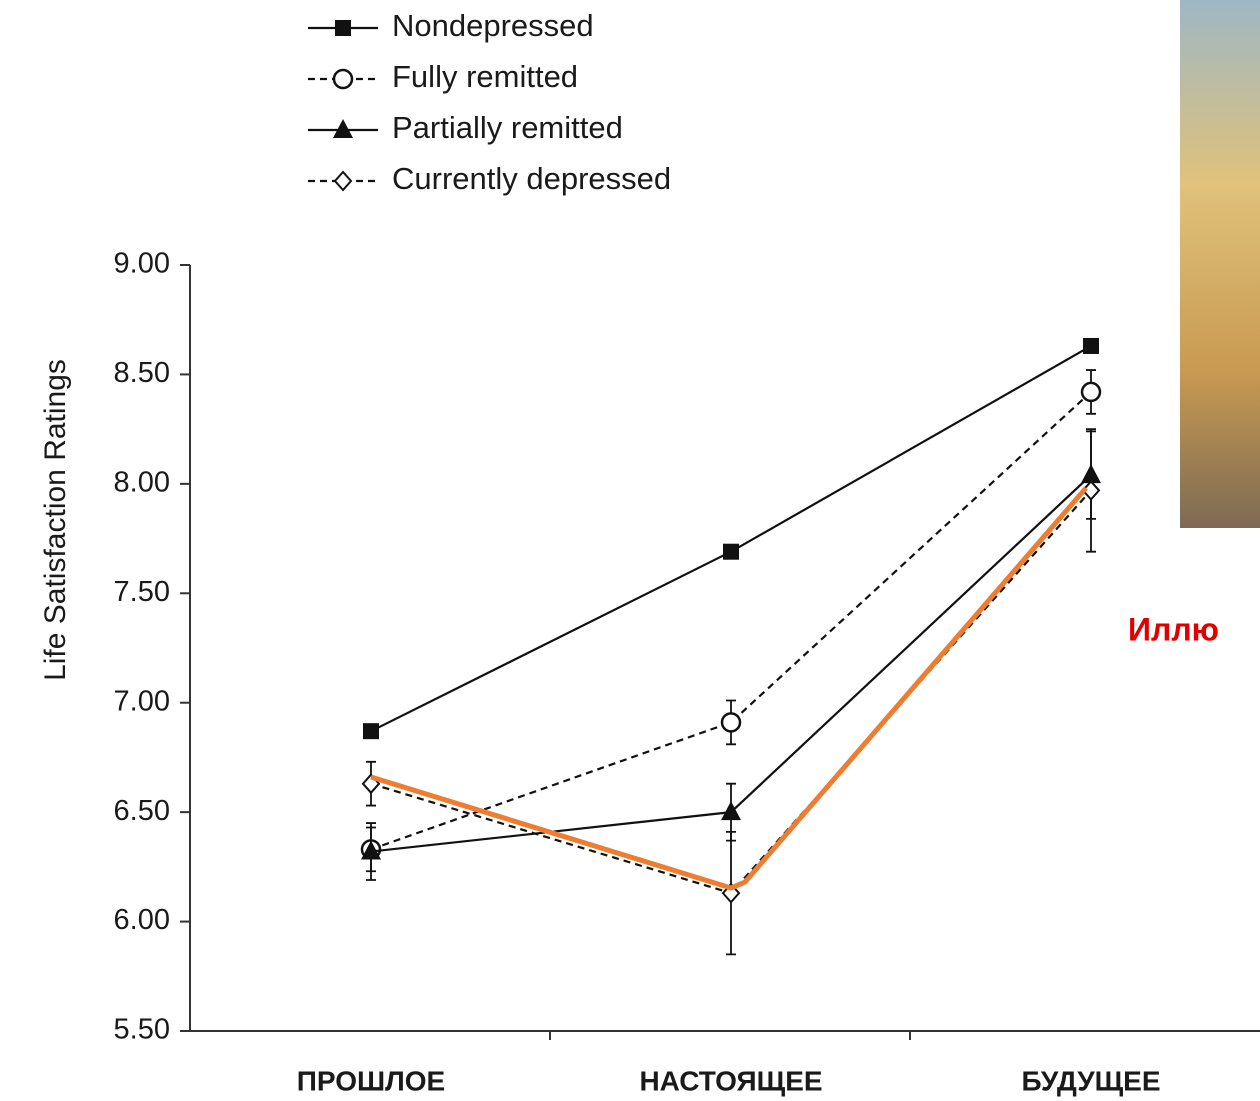  What do you see at coordinates (730, 1080) in the screenshot?
I see `x-tick-label: НАСТОЯЩЕЕ` at bounding box center [730, 1080].